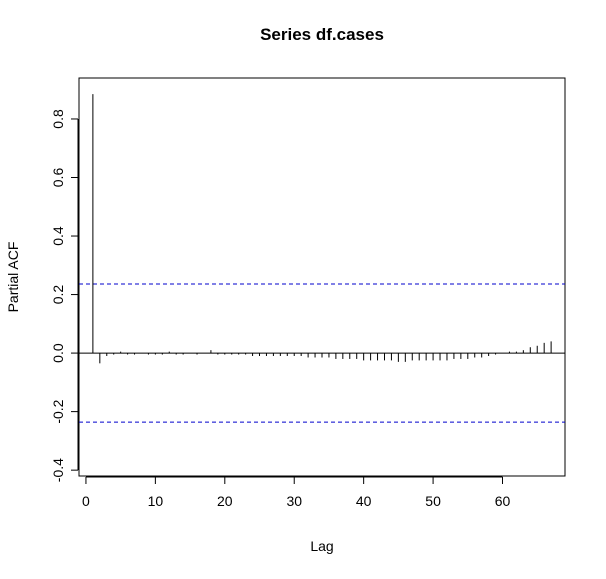  I want to click on chart-title: Series df.cases, so click(322, 34).